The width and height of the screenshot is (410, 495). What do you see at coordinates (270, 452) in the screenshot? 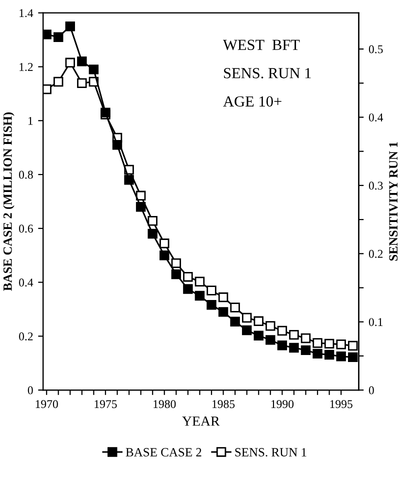
I see `legend-label: SENS. RUN 1` at bounding box center [270, 452].